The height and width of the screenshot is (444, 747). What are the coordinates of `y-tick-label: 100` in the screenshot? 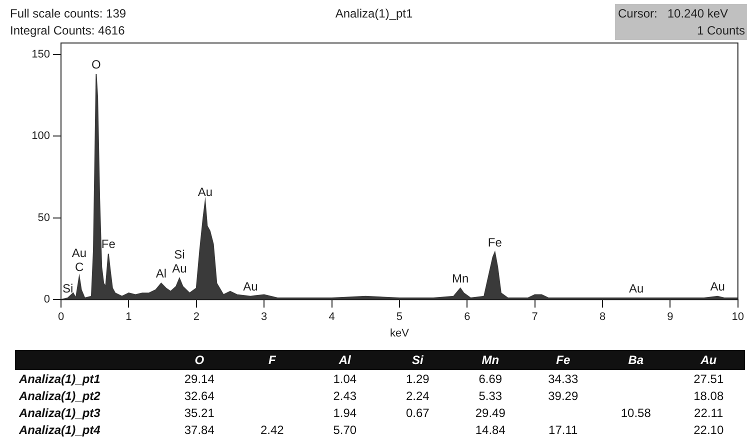 It's located at (41, 136).